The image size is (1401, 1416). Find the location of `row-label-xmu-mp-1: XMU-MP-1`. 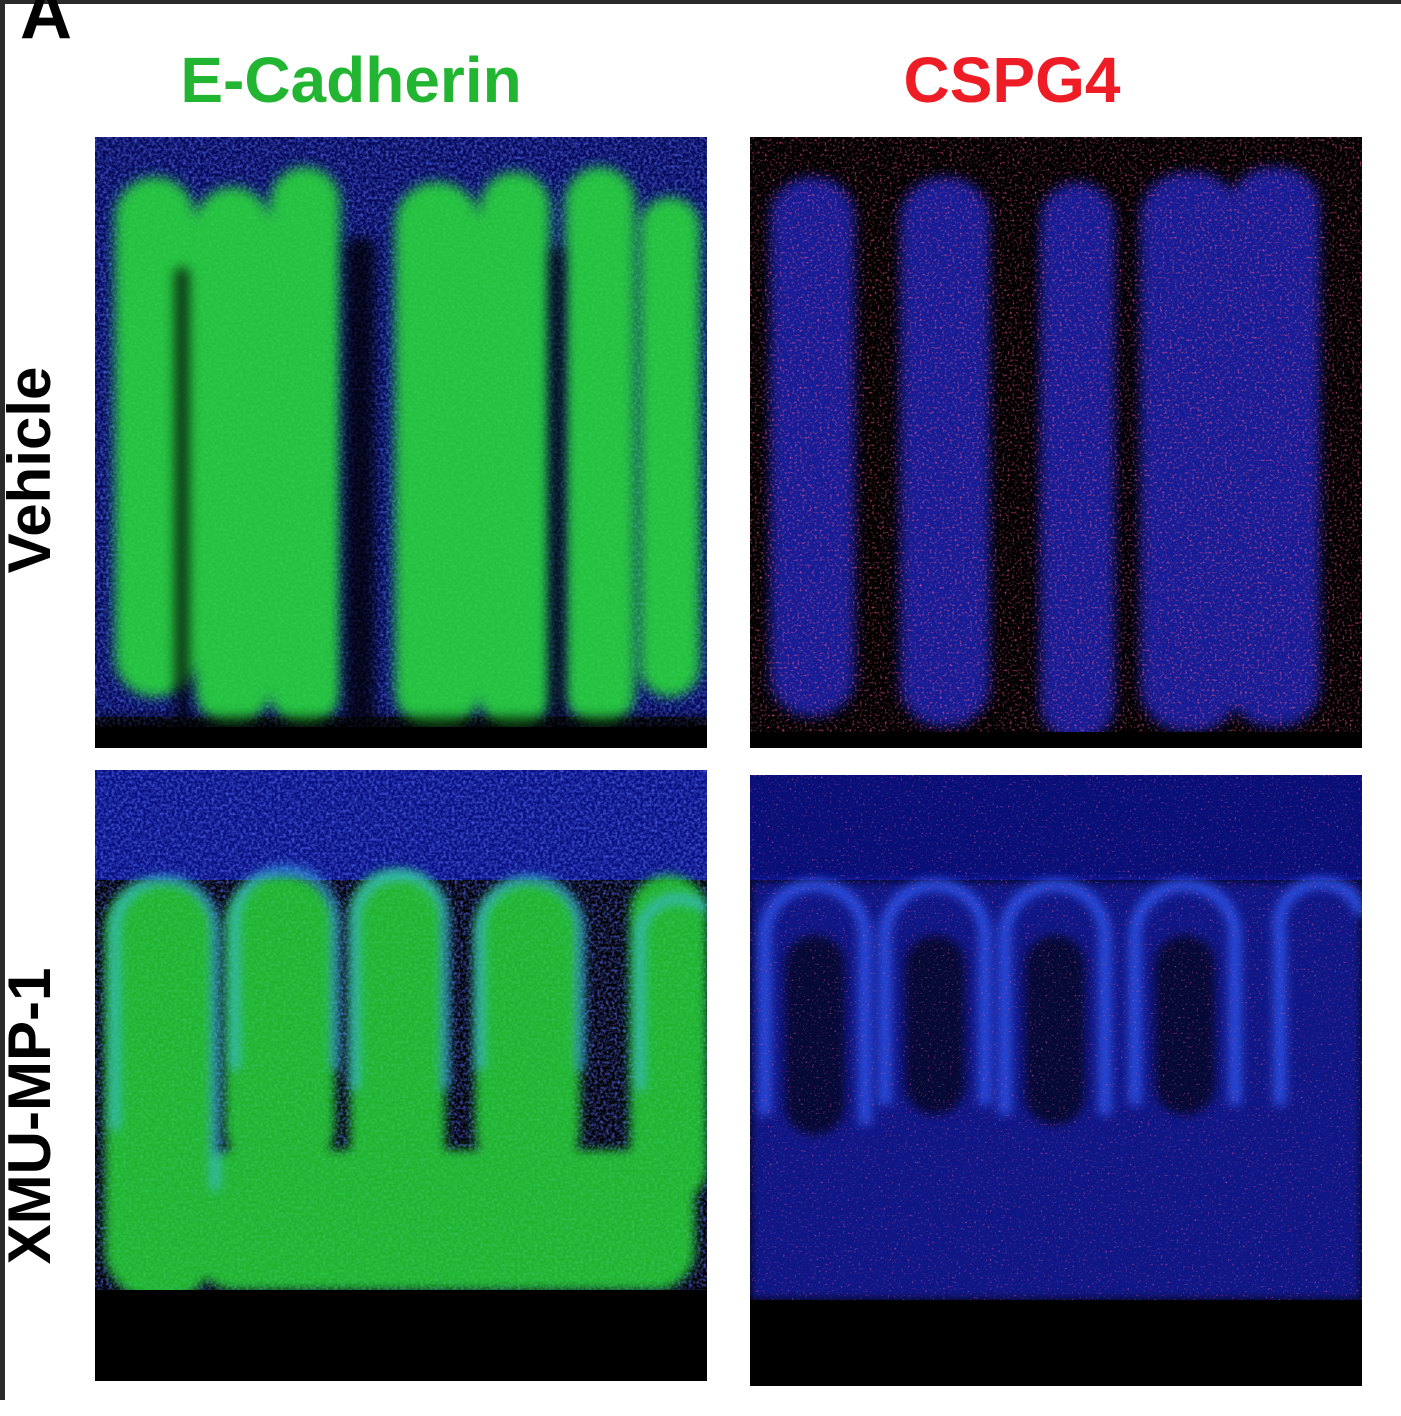

row-label-xmu-mp-1: XMU-MP-1 is located at coordinates (31, 1116).